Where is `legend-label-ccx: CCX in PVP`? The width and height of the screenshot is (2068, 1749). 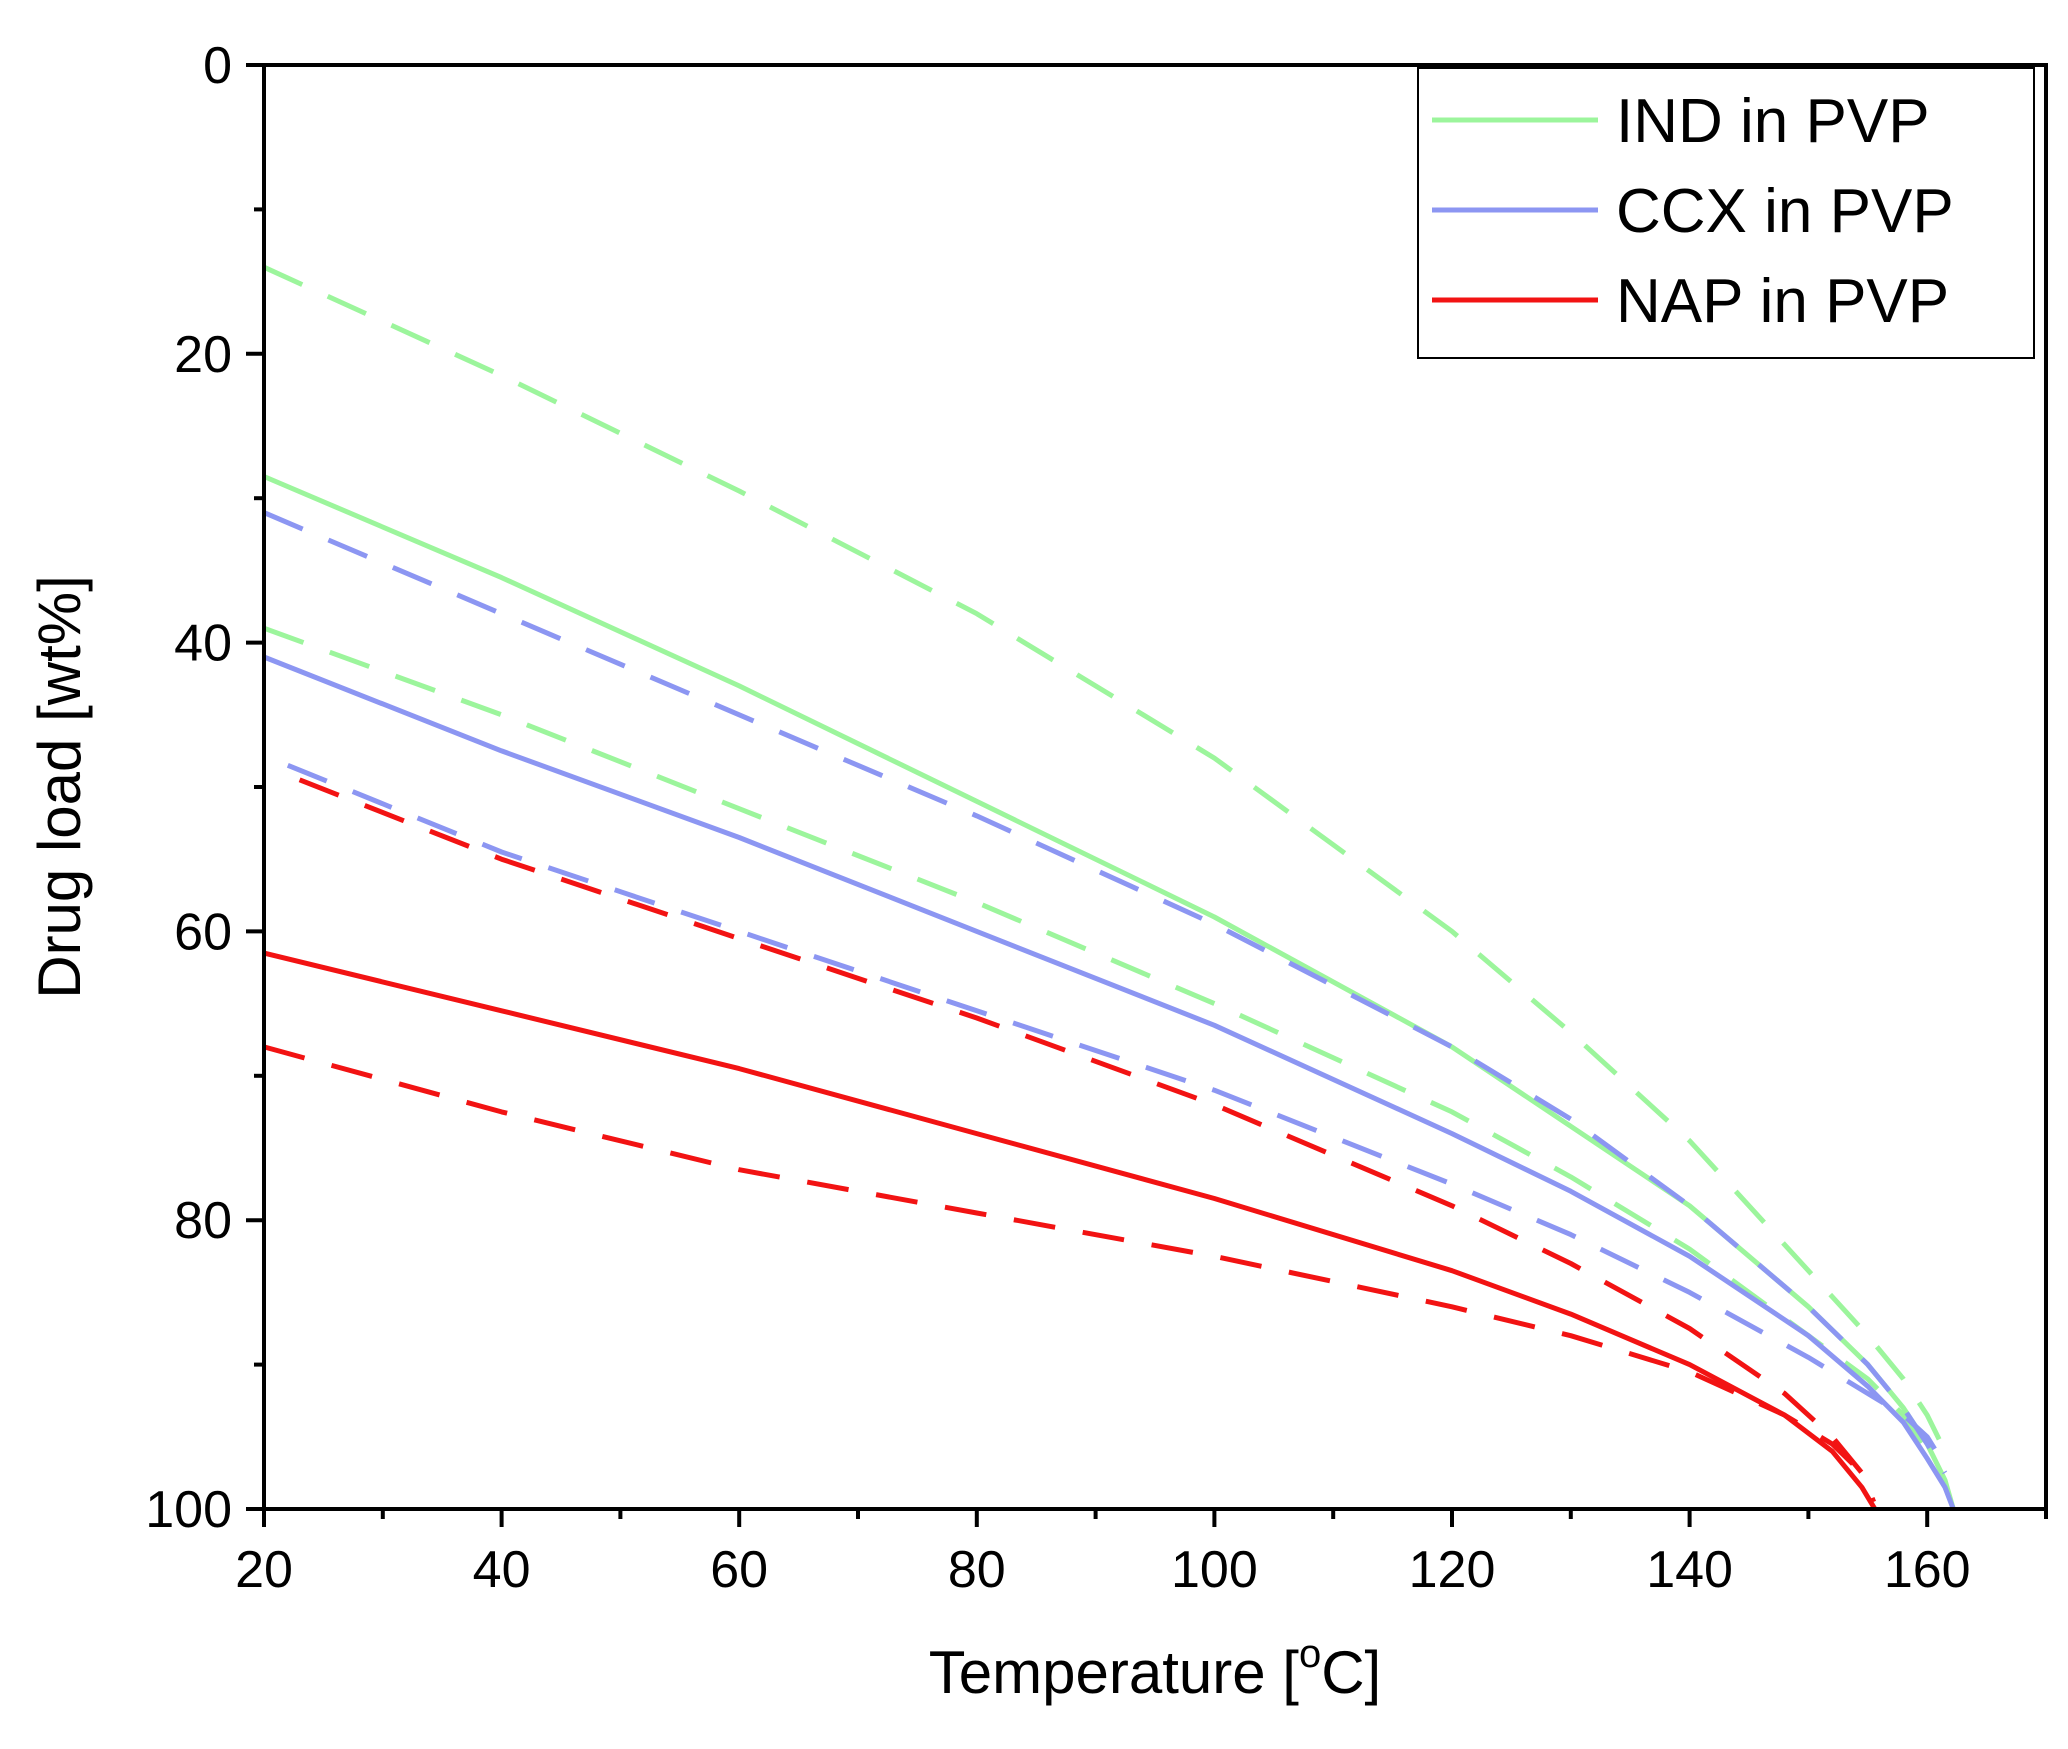 legend-label-ccx: CCX in PVP is located at coordinates (1785, 211).